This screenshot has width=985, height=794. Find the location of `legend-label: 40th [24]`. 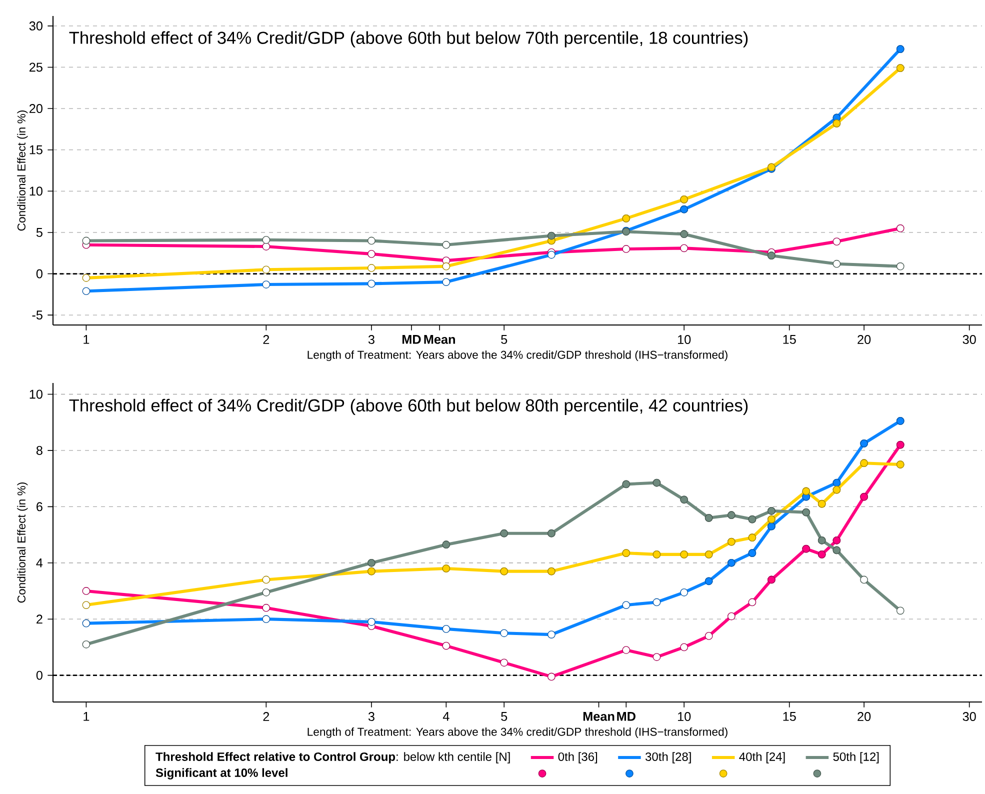

legend-label: 40th [24] is located at coordinates (762, 758).